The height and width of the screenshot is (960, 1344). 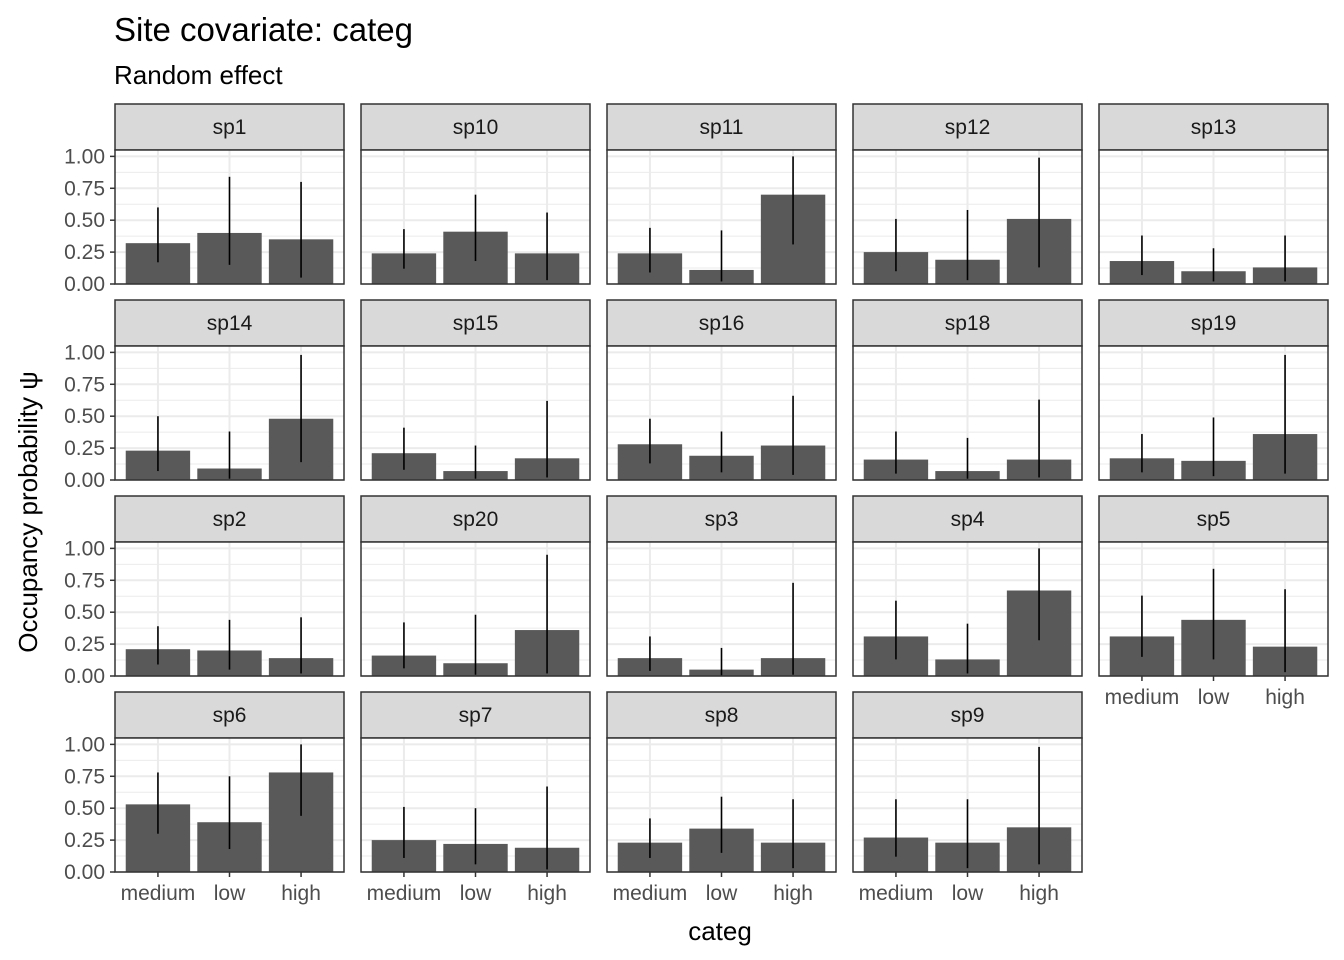 I want to click on facet-sp15: sp15, so click(x=475, y=390).